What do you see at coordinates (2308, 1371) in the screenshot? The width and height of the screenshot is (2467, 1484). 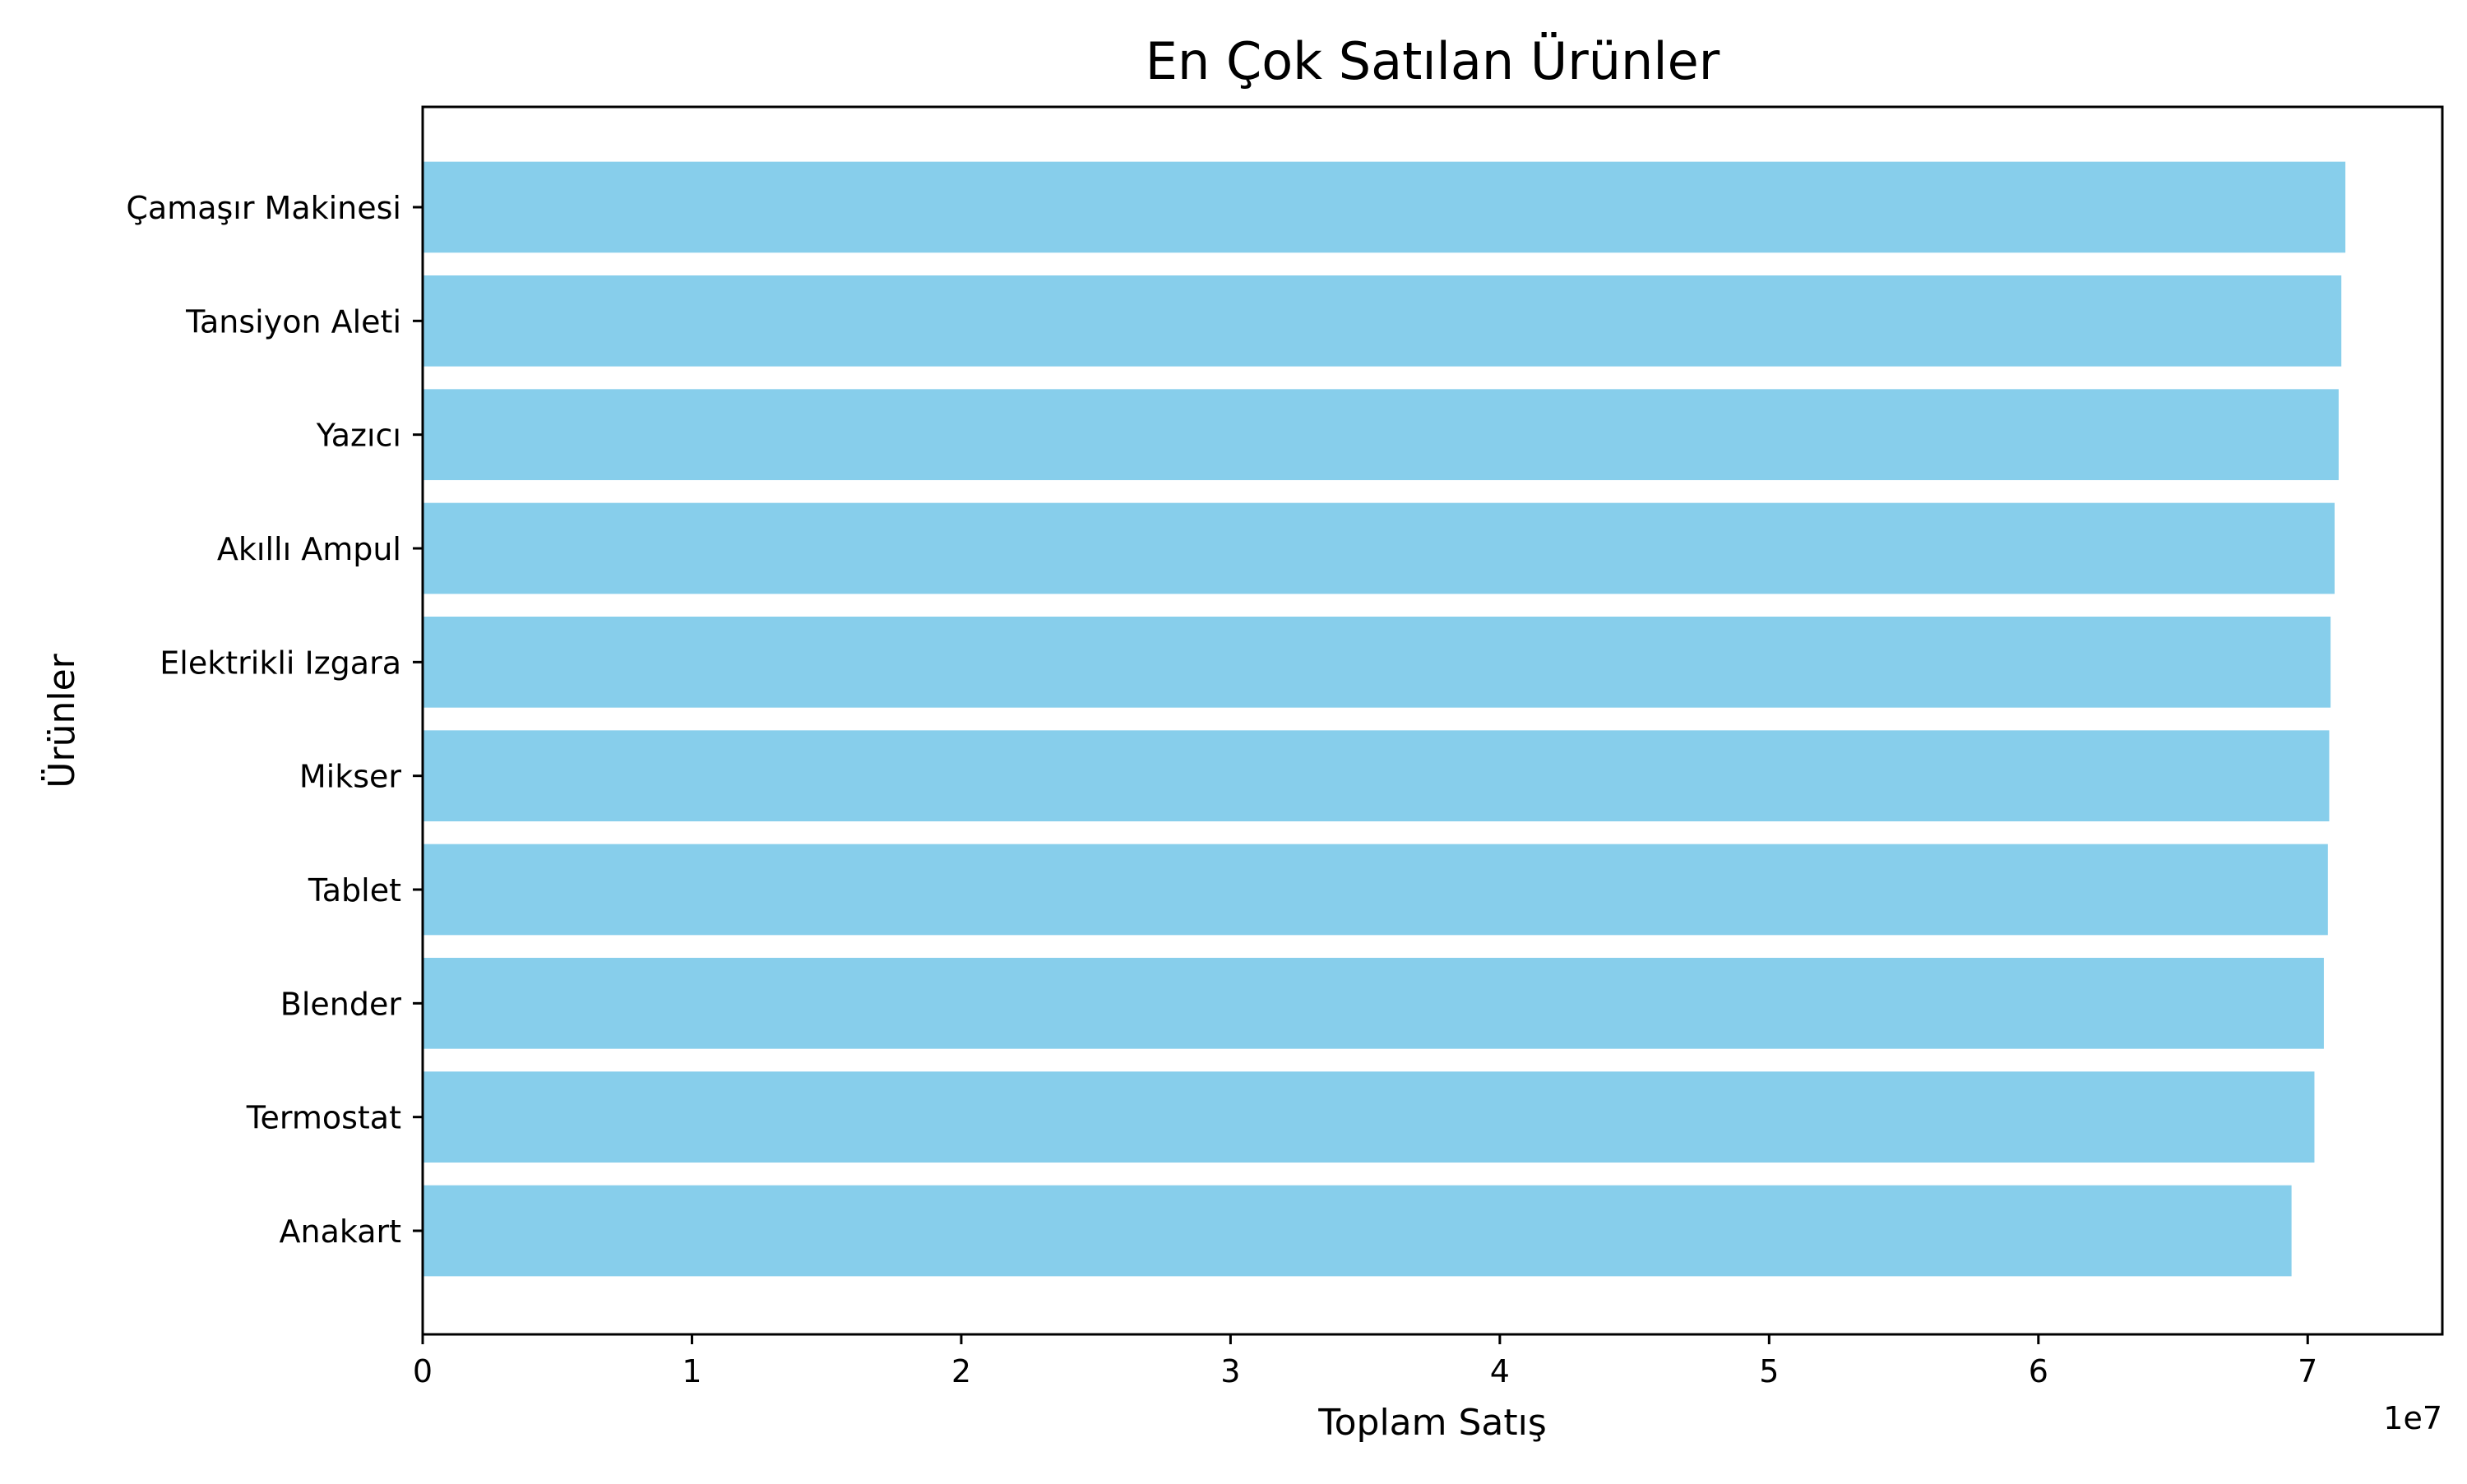 I see `x-tick-label: 7` at bounding box center [2308, 1371].